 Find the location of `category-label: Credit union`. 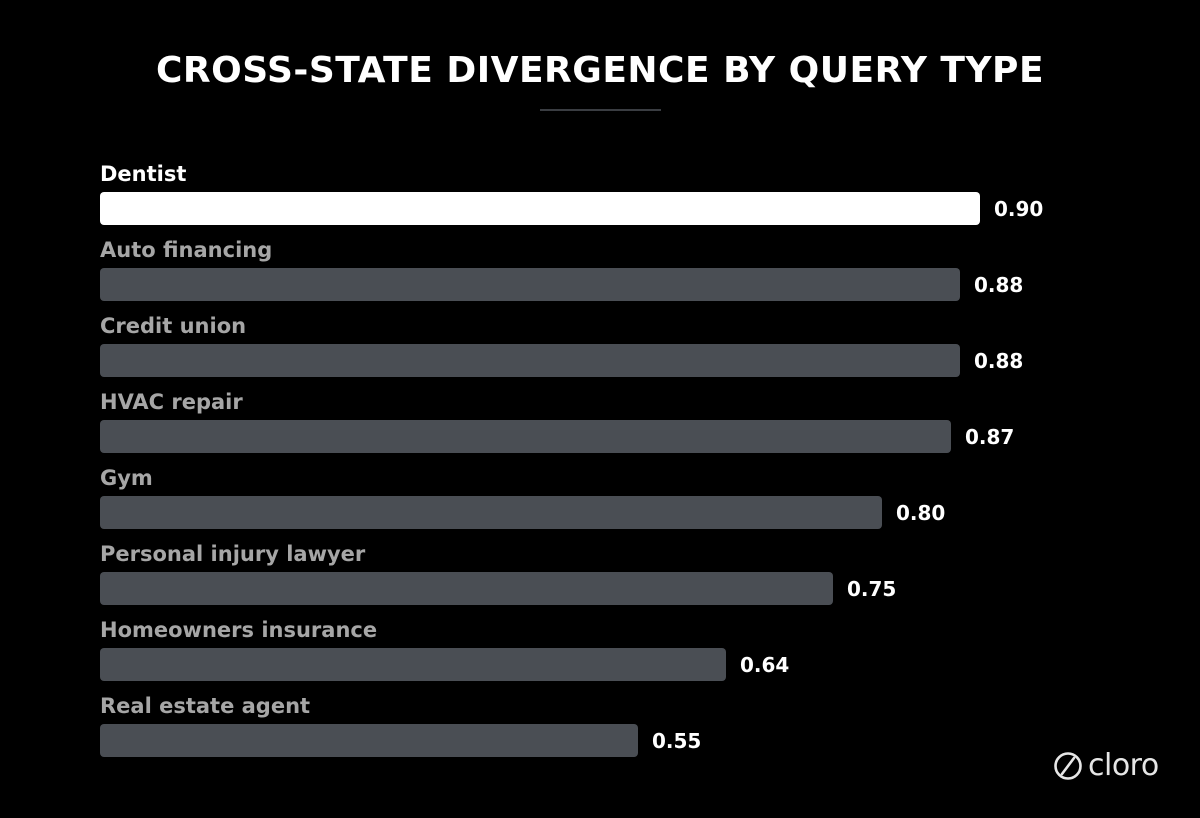

category-label: Credit union is located at coordinates (173, 326).